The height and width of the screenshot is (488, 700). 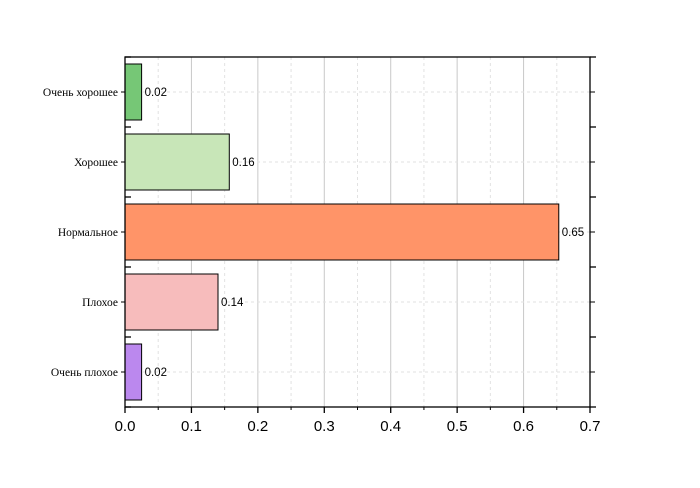 I want to click on x-tick-label: 0.1, so click(x=191, y=426).